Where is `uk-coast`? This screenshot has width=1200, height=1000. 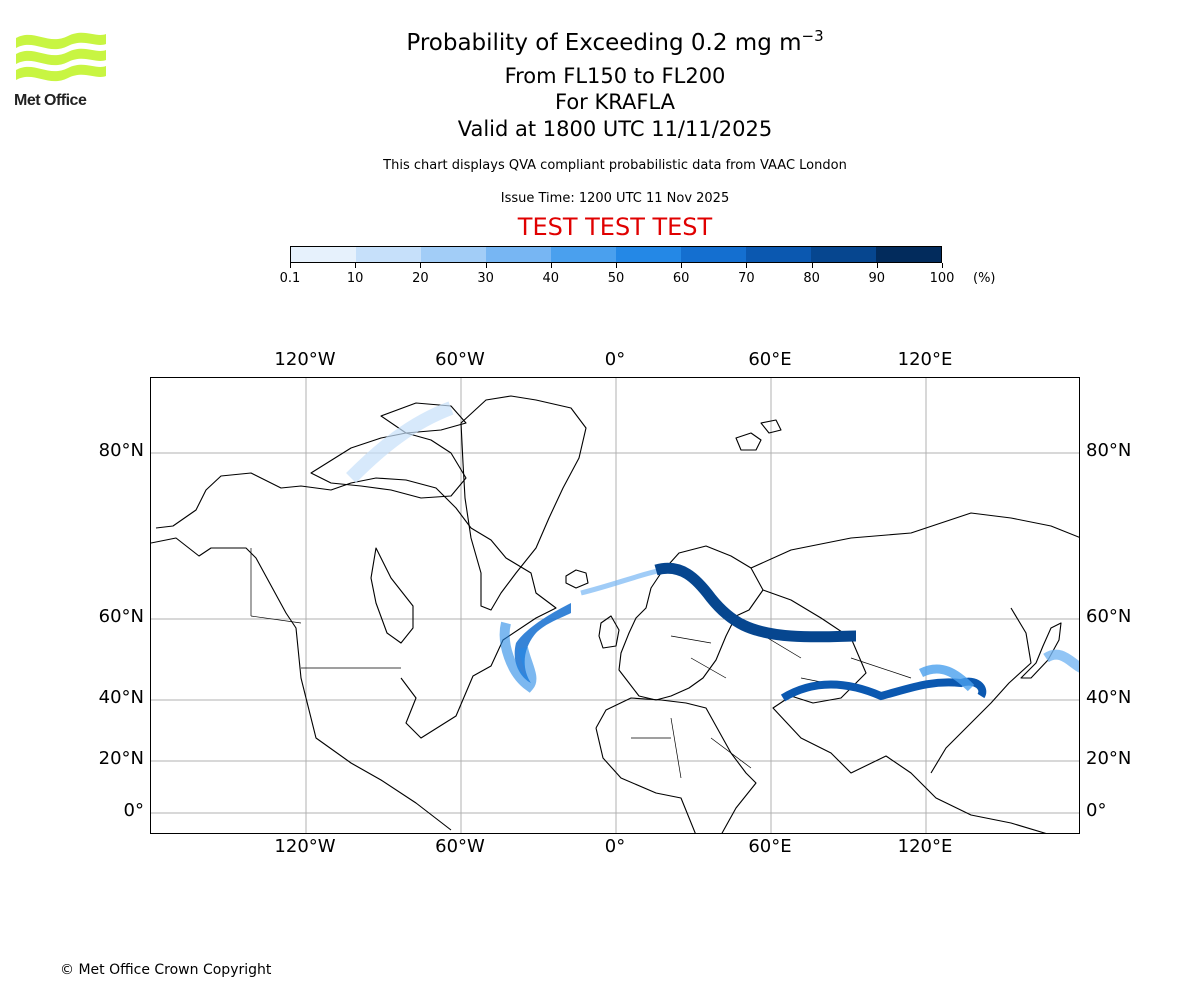
uk-coast is located at coordinates (609, 632).